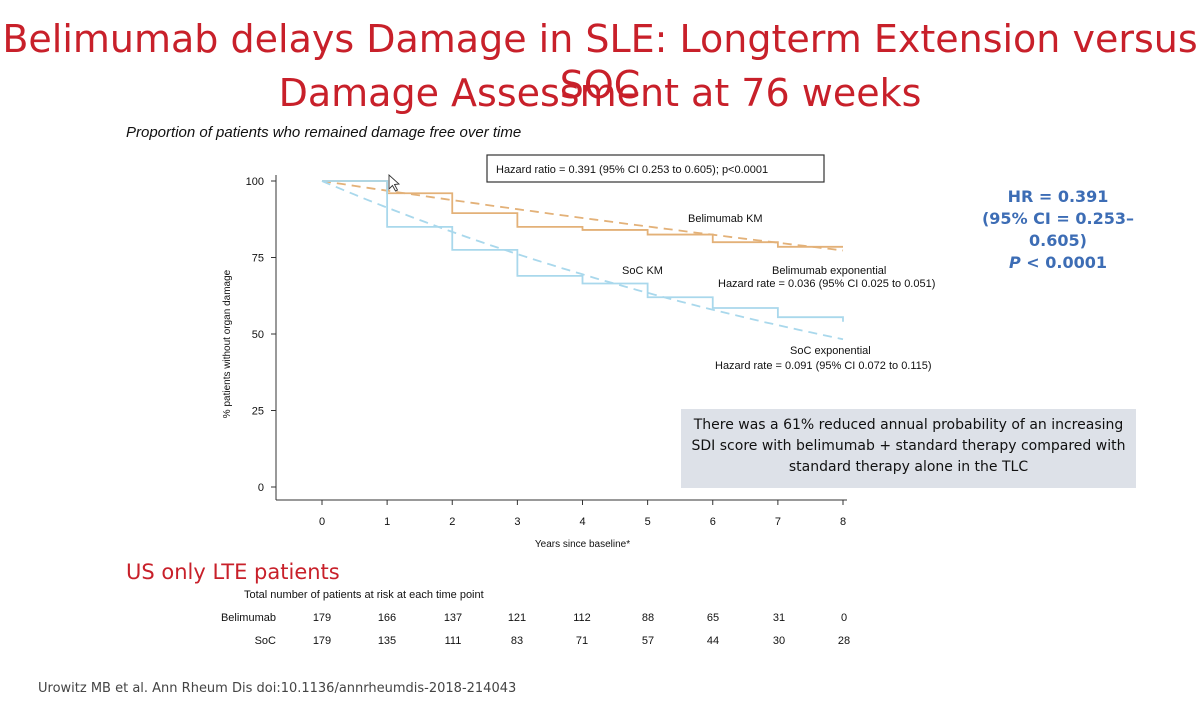 Image resolution: width=1200 pixels, height=709 pixels. What do you see at coordinates (830, 351) in the screenshot?
I see `label-soc-exponential: SoC exponential` at bounding box center [830, 351].